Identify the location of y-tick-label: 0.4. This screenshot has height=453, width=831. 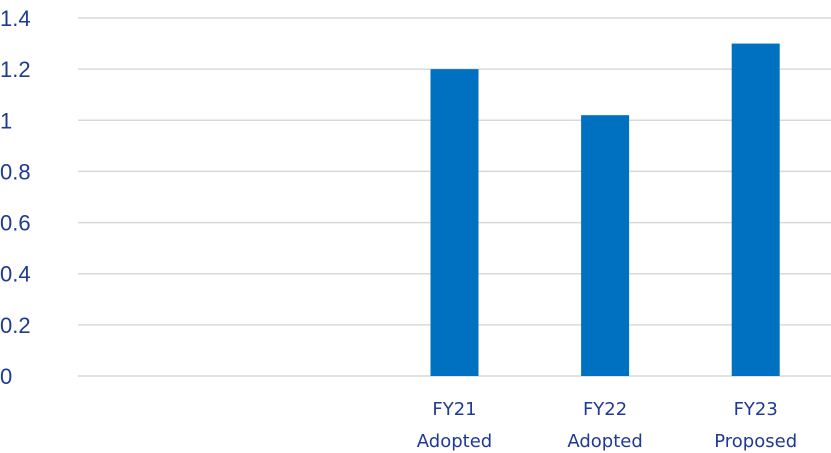
(15, 274).